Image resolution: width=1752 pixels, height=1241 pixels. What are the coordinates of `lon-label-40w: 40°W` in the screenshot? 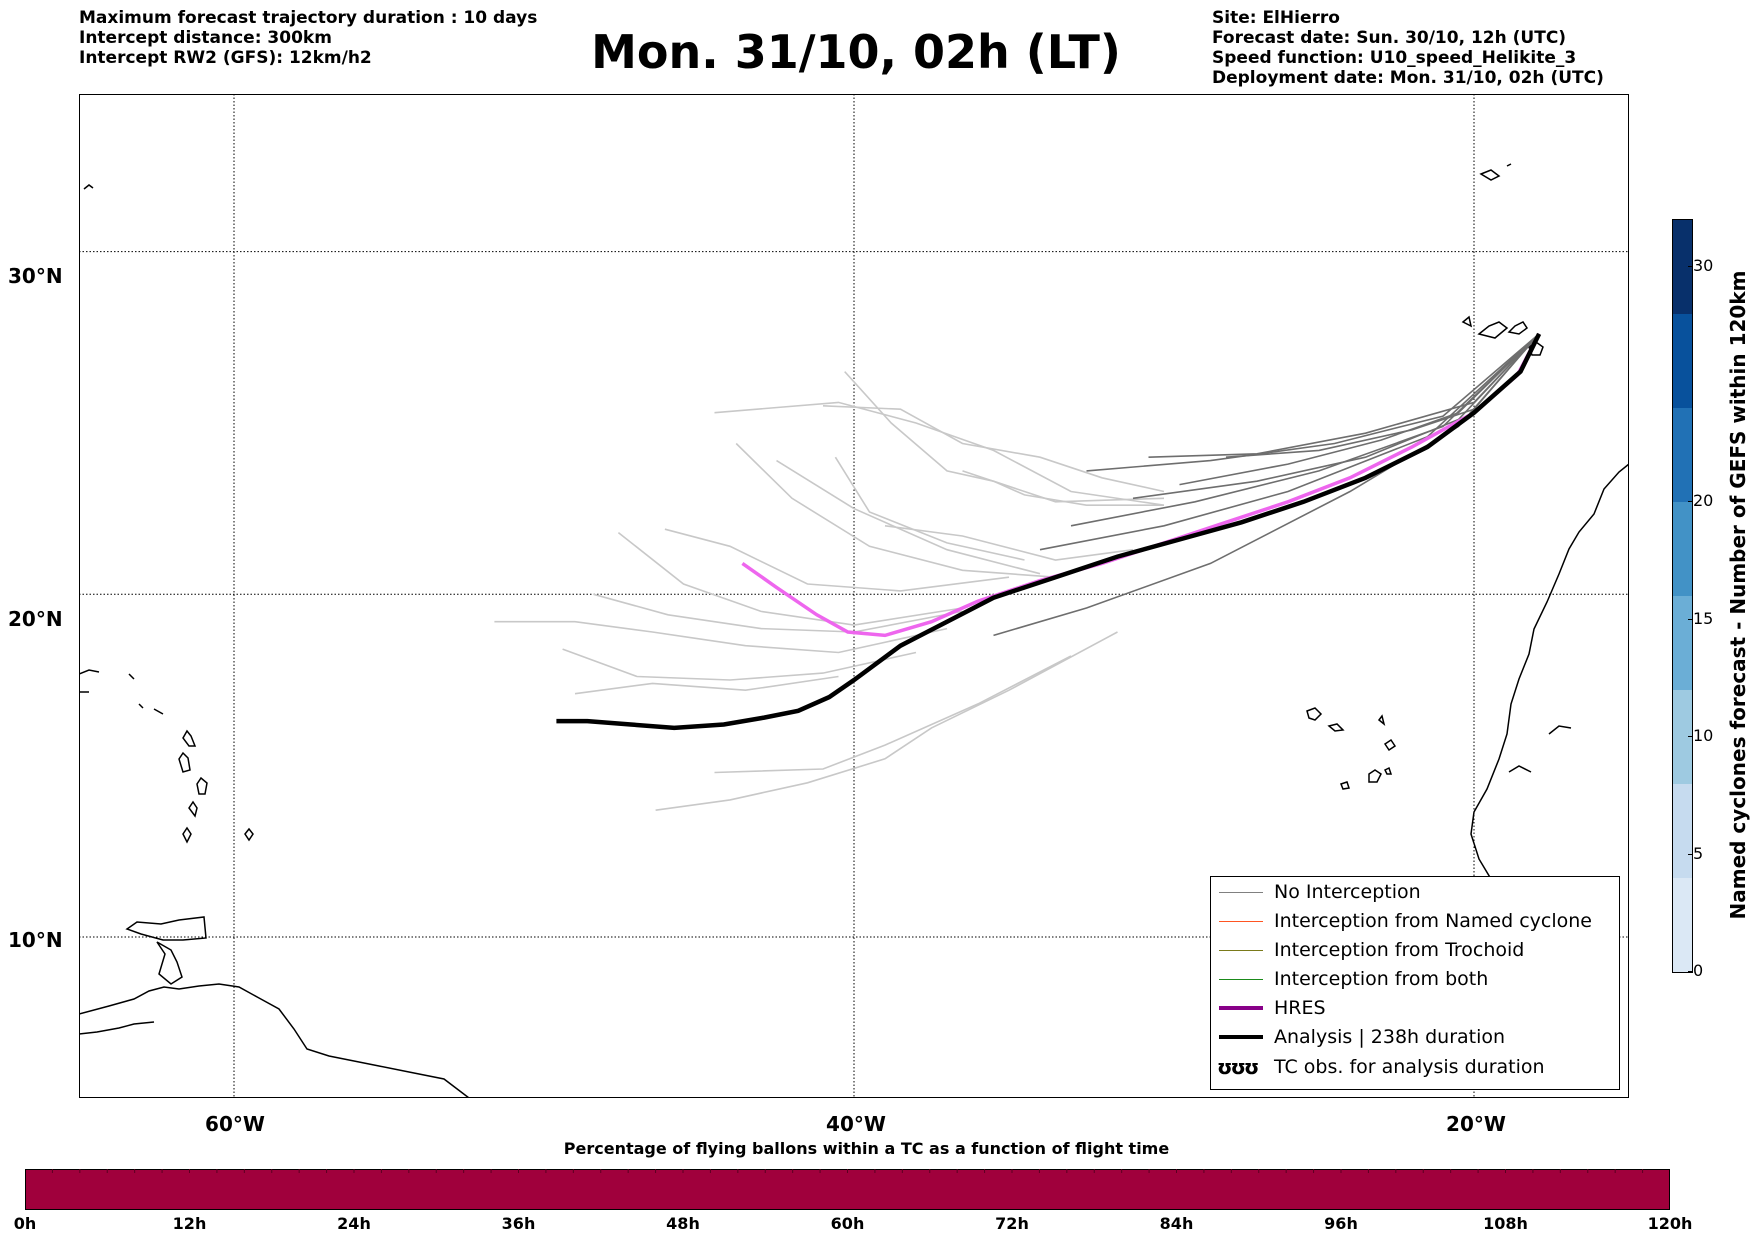 It's located at (856, 1124).